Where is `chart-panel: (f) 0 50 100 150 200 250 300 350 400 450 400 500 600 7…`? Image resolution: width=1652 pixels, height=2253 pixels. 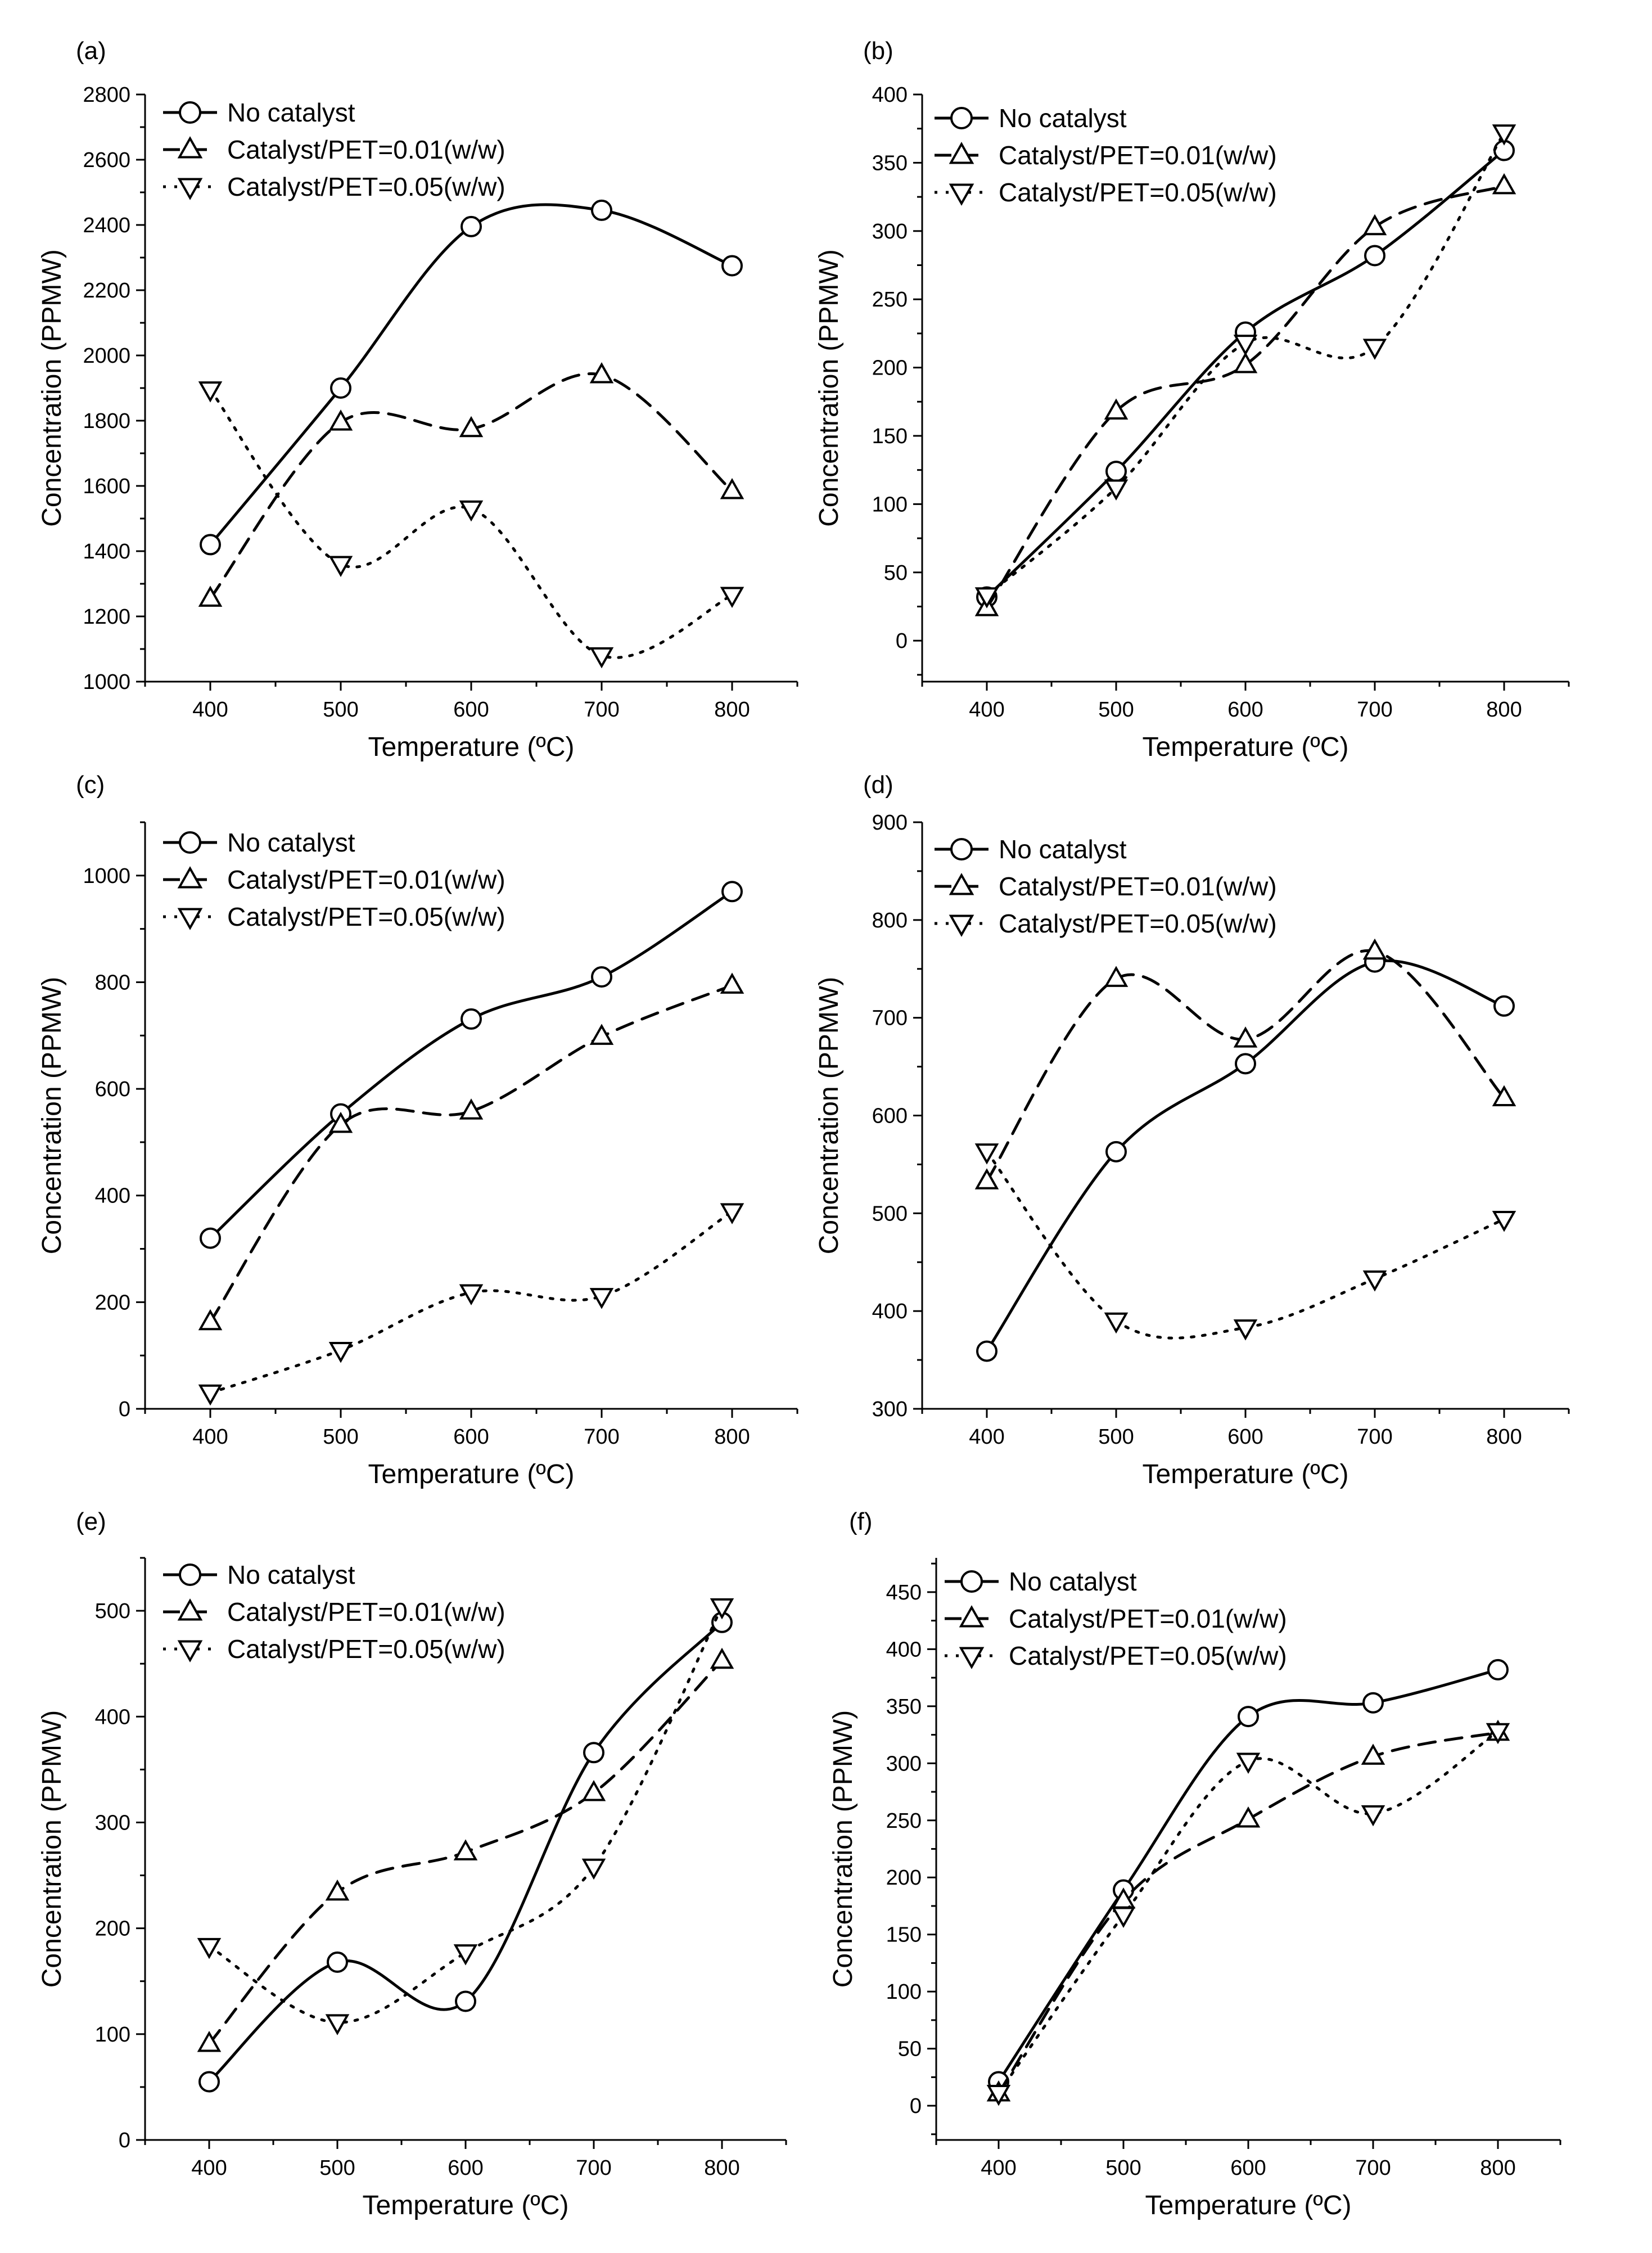
chart-panel: (f) 0 50 100 150 200 250 300 350 400 450 400 500 600 7… is located at coordinates (1194, 1864).